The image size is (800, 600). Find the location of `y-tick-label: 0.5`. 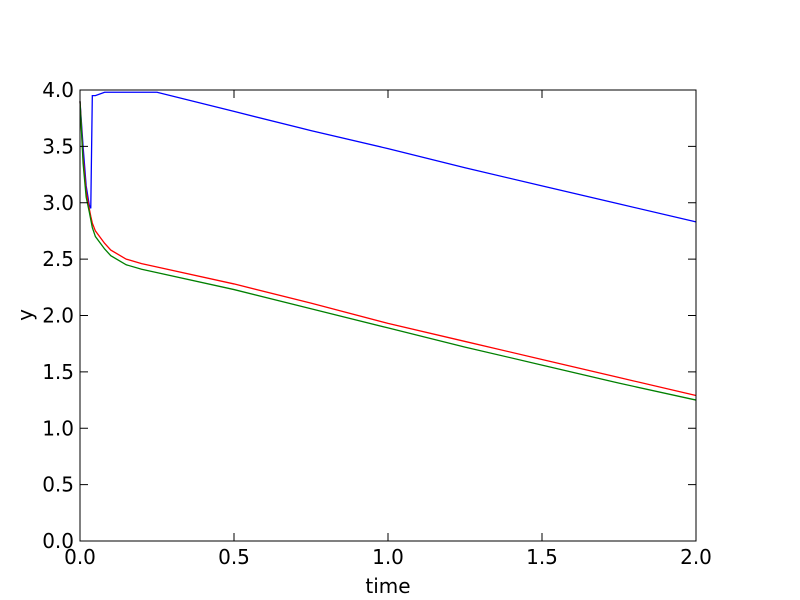

y-tick-label: 0.5 is located at coordinates (58, 485).